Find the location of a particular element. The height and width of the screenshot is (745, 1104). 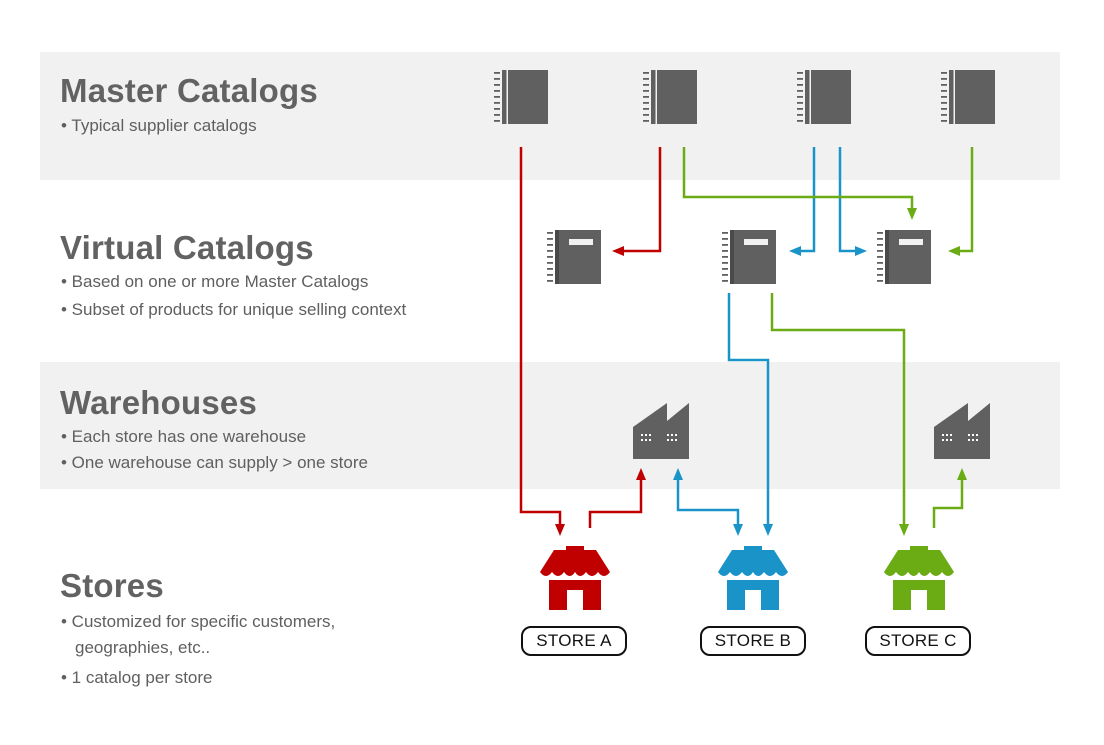

store-b-label: STORE B is located at coordinates (753, 641).